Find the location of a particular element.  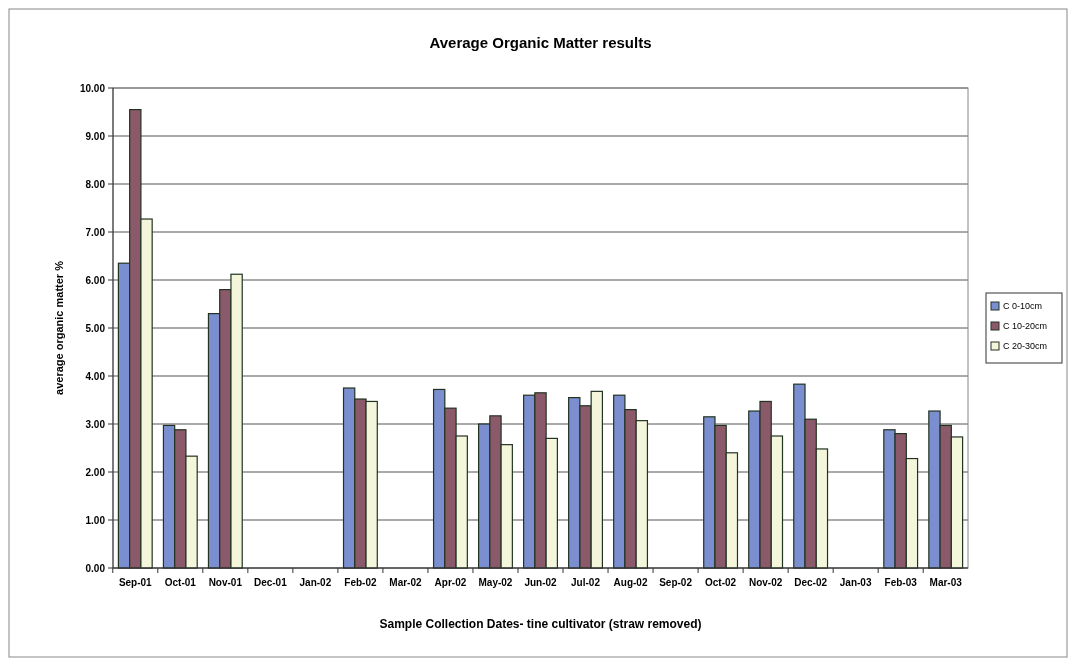

x-tick-label: Mar-02 is located at coordinates (405, 582).